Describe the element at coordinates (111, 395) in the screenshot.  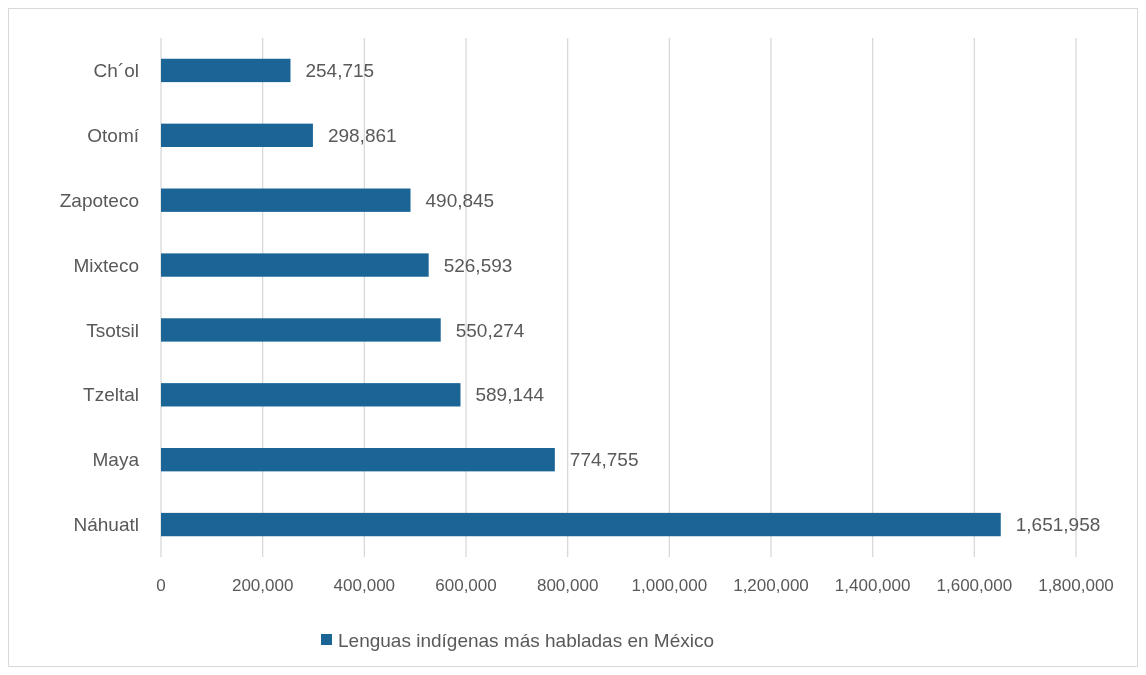
I see `y-tick-label: Tzeltal` at that location.